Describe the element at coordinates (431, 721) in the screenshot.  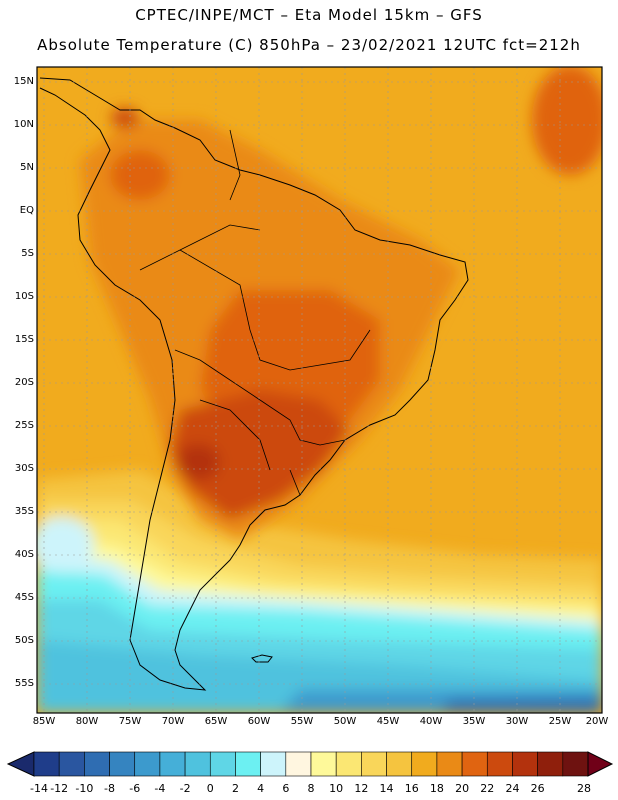
I see `lon-label: 40W` at that location.